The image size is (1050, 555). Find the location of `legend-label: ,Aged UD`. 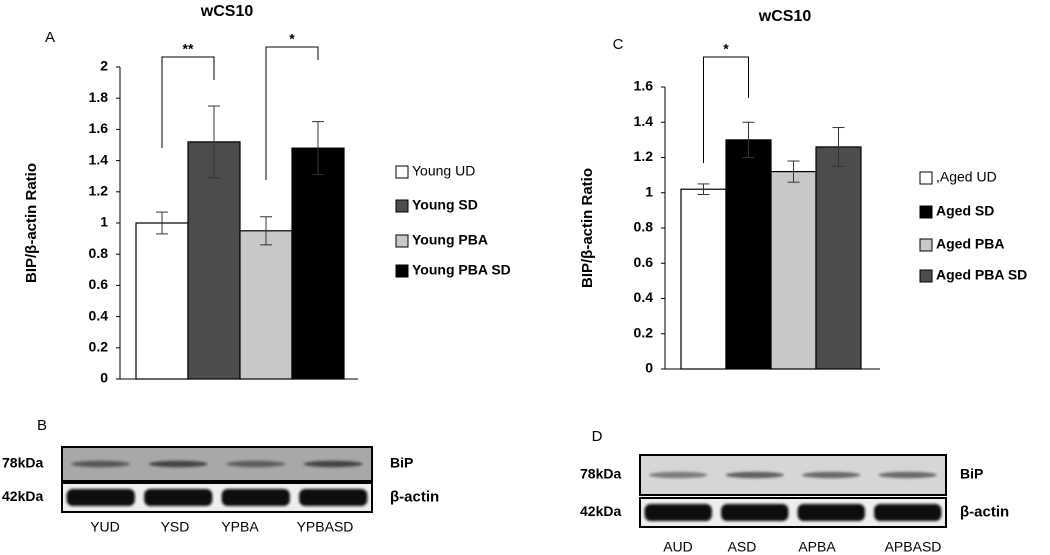

legend-label: ,Aged UD is located at coordinates (966, 177).